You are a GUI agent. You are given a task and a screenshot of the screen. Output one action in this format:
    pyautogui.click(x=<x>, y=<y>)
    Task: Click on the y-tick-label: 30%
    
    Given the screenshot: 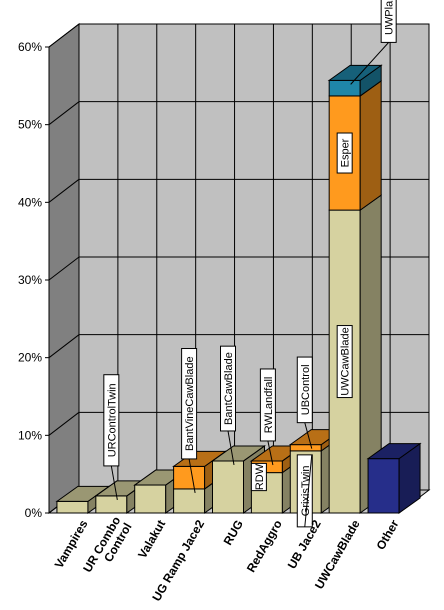 What is the action you would take?
    pyautogui.click(x=30, y=280)
    